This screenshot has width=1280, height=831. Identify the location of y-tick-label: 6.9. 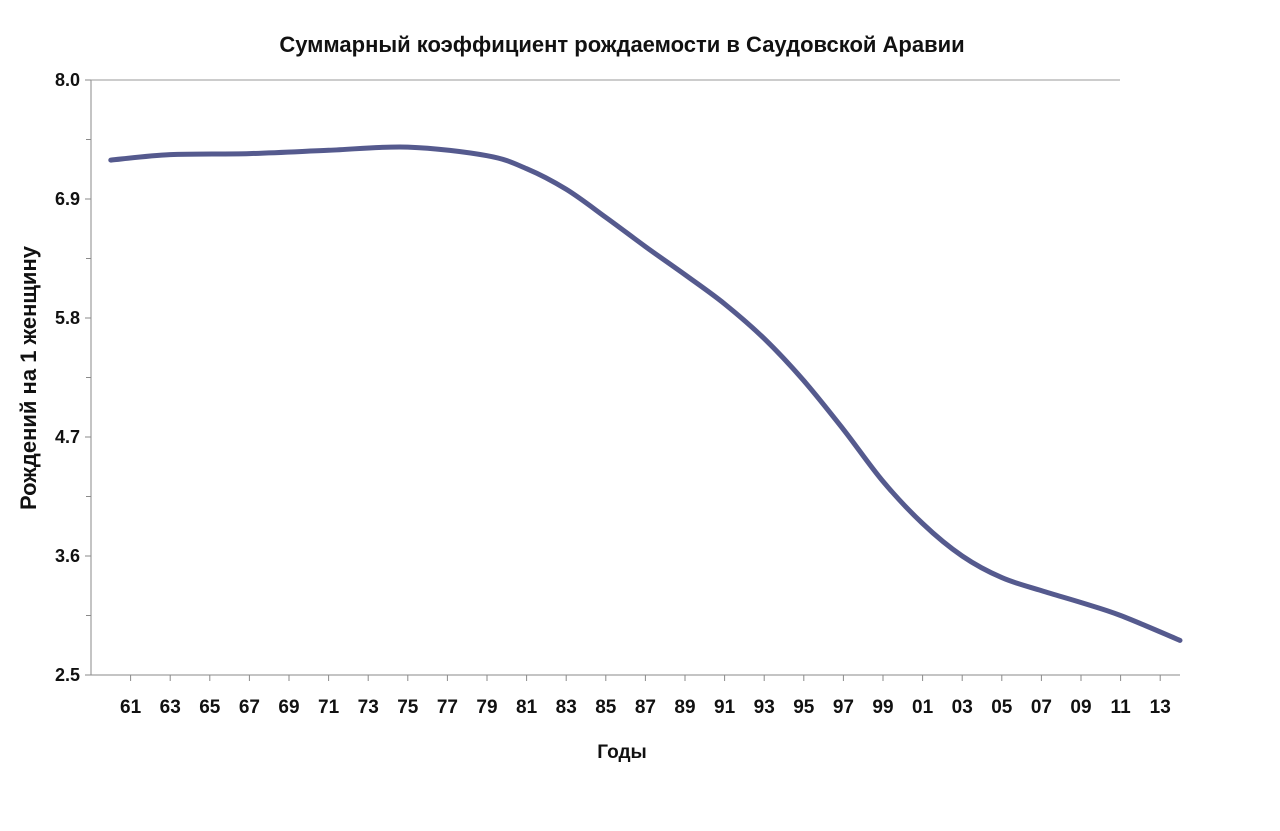
(67, 199).